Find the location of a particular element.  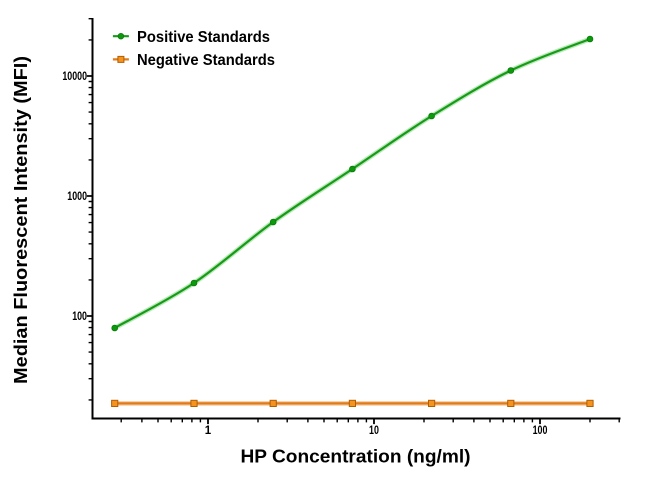

svg-text: Negative Standards is located at coordinates (206, 60).